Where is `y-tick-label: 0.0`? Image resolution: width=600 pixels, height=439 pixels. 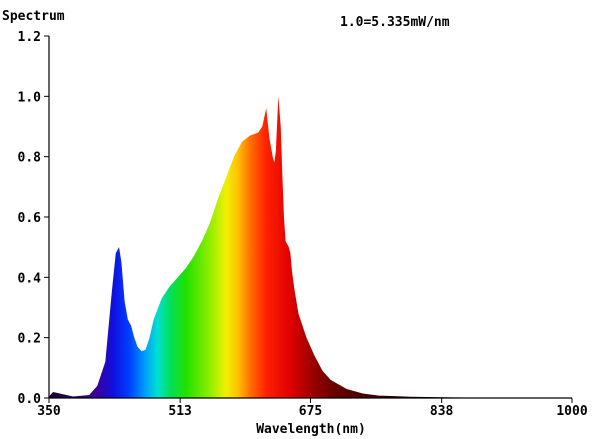
y-tick-label: 0.0 is located at coordinates (30, 399).